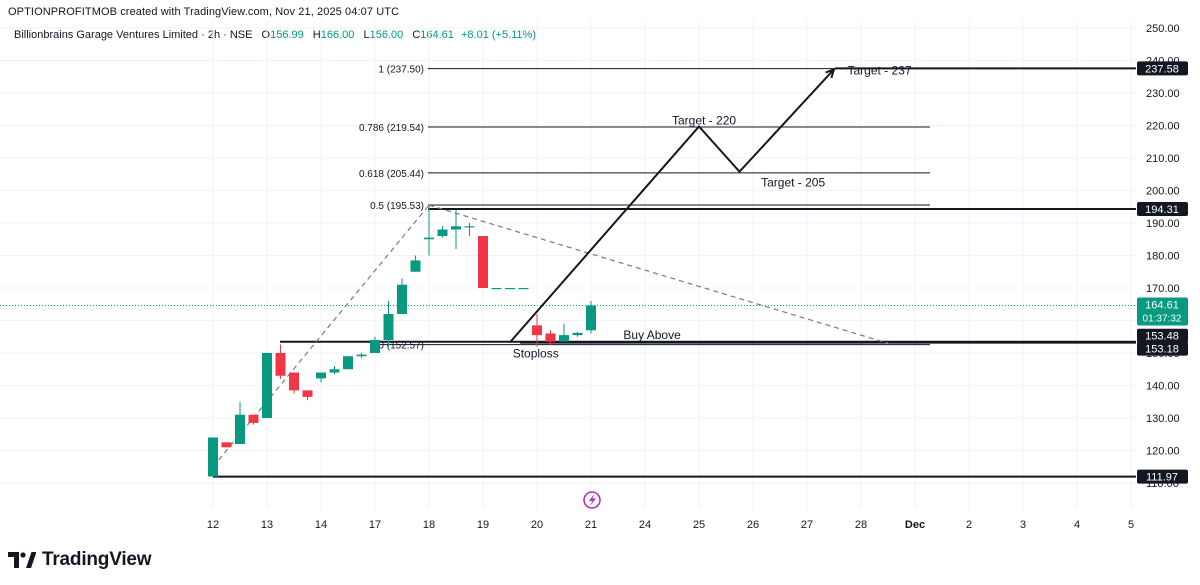 This screenshot has height=585, width=1200. What do you see at coordinates (401, 346) in the screenshot?
I see `fib-level-label: 0 (152.57)` at bounding box center [401, 346].